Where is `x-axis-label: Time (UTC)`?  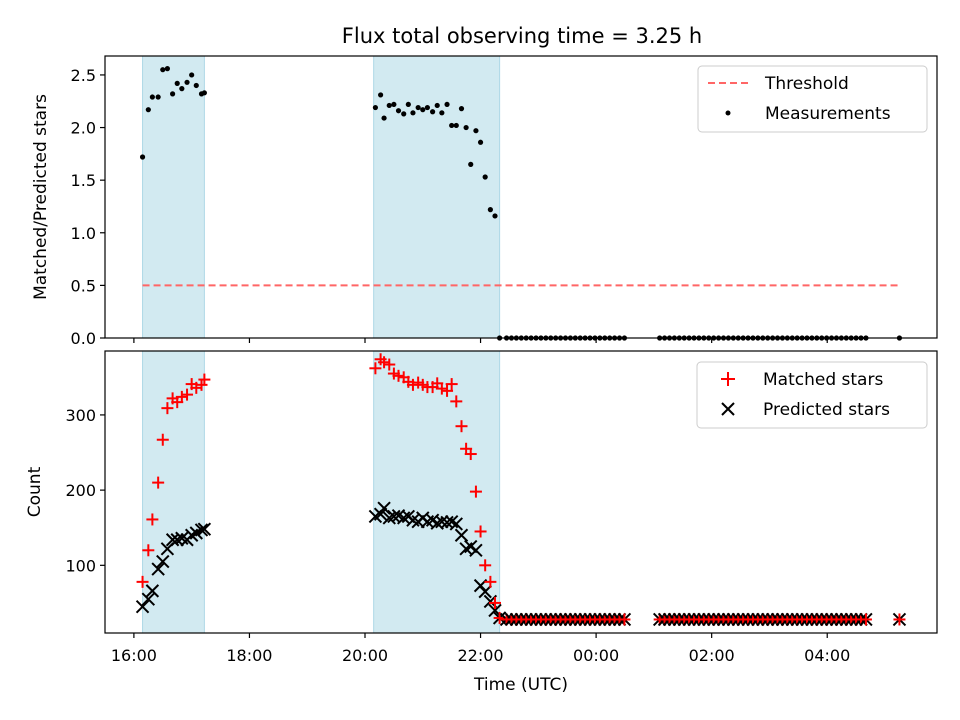
x-axis-label: Time (UTC) is located at coordinates (520, 685).